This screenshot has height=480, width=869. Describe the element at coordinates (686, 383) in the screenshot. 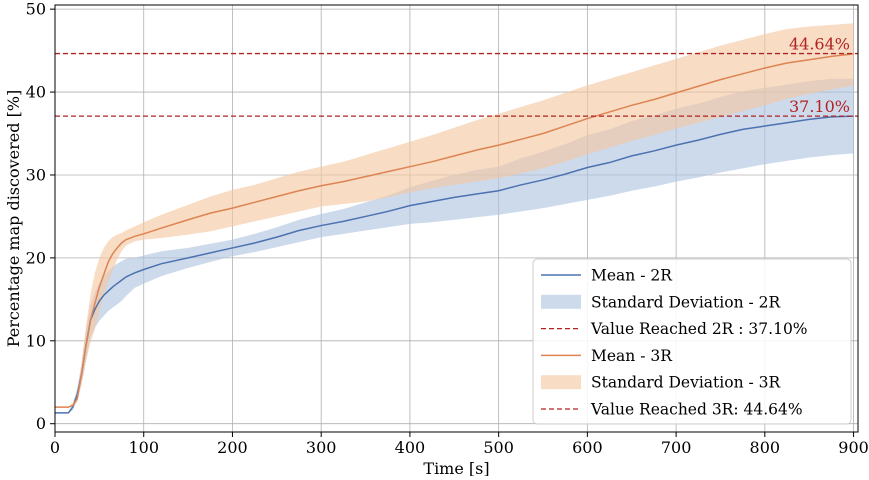

I see `legend-entry-label: Standard Deviation - 3R` at that location.